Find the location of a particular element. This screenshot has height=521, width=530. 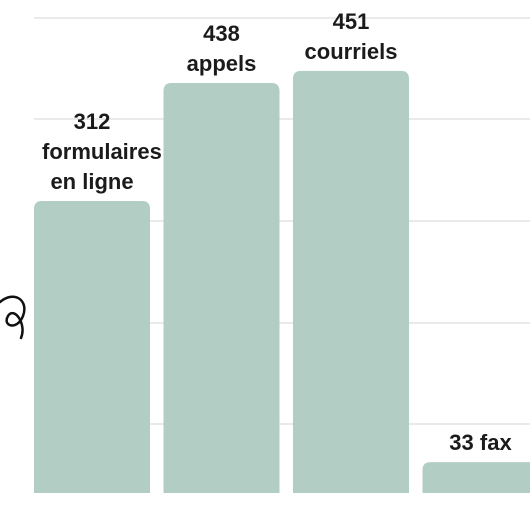

value-label: 438 is located at coordinates (221, 34).